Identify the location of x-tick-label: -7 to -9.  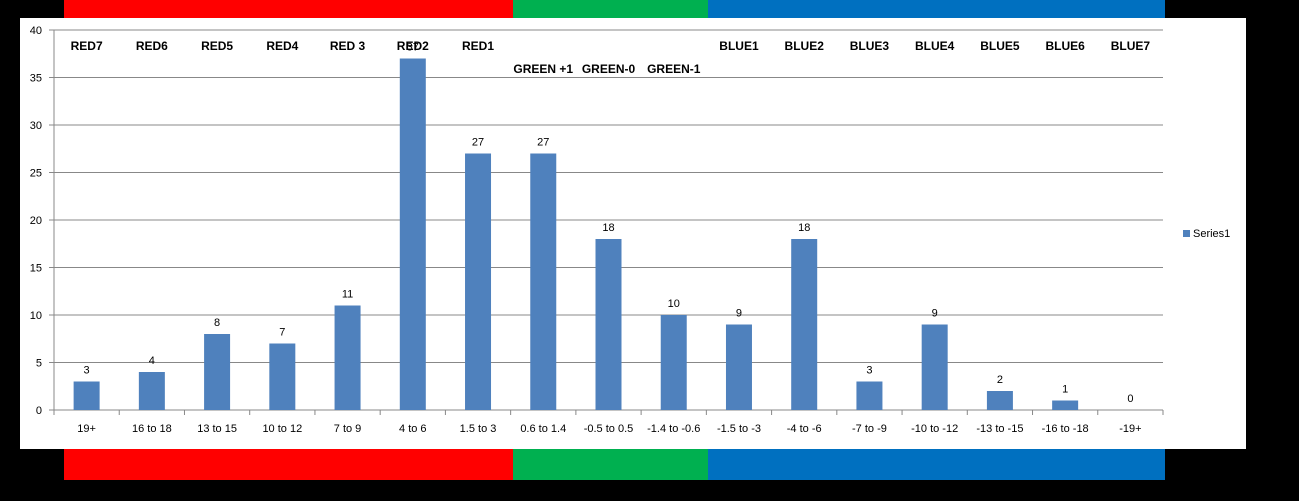
(869, 429).